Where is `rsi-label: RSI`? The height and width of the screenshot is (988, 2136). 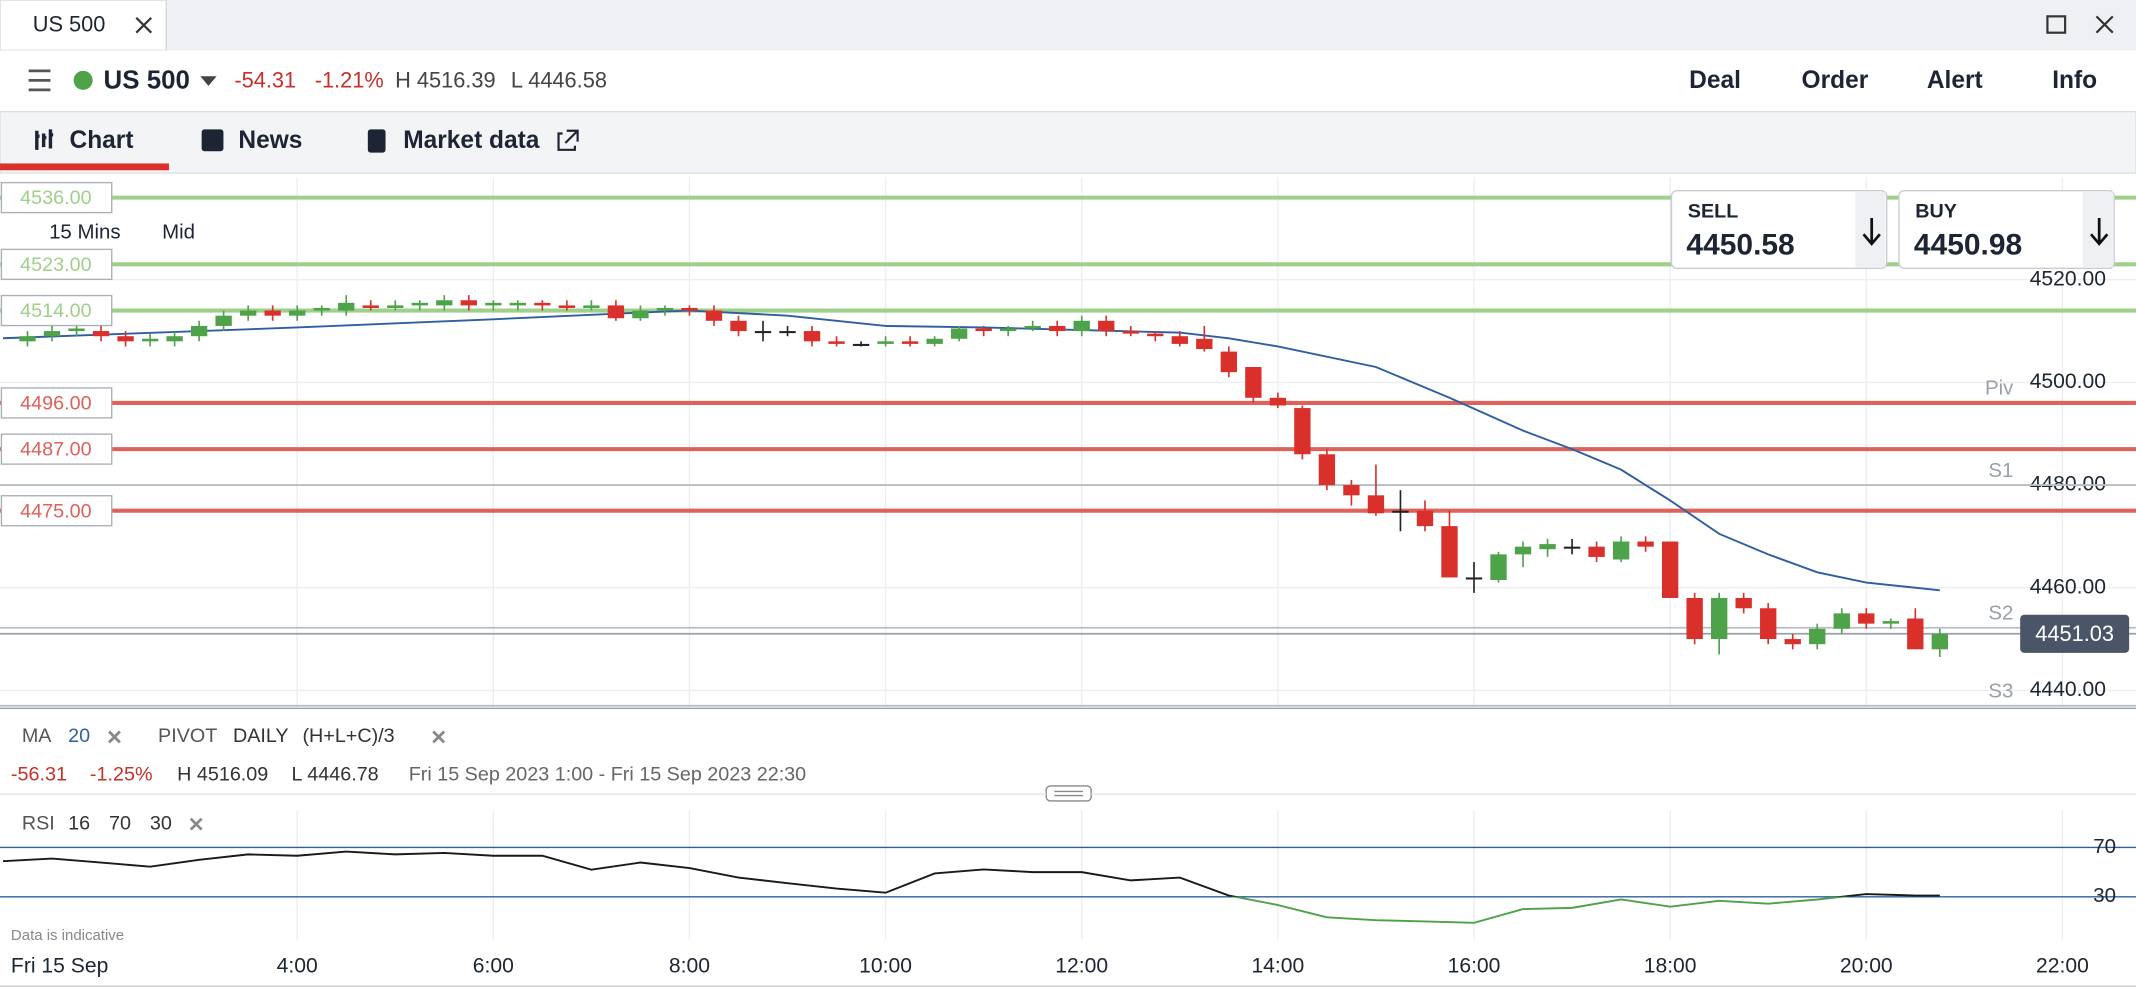 rsi-label: RSI is located at coordinates (38, 823).